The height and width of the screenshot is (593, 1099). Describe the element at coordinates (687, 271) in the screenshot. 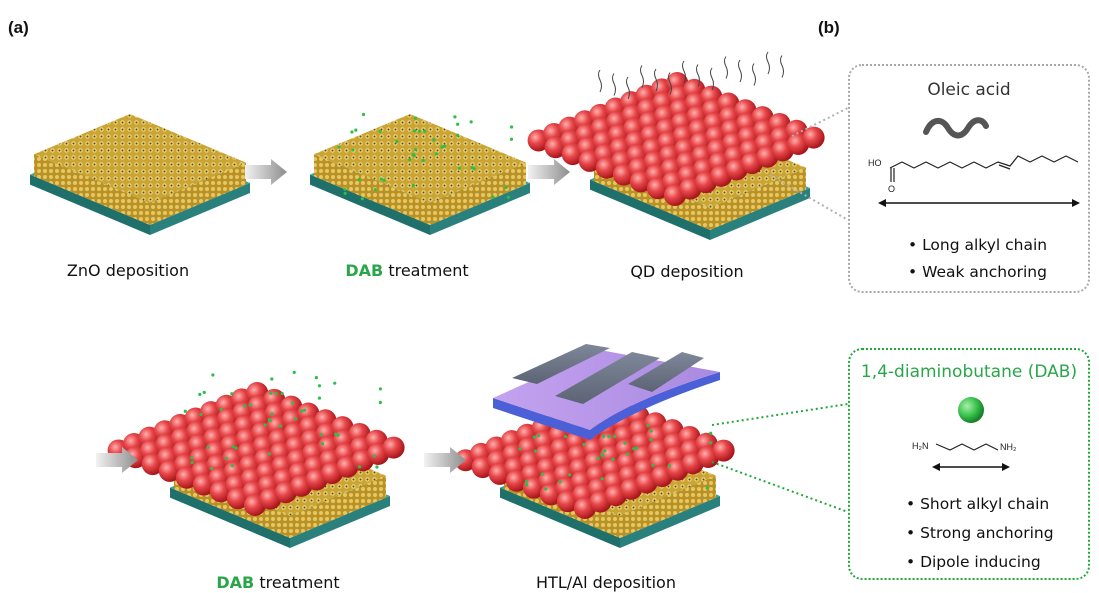

I see `step-label-qd-deposition: QD deposition` at that location.